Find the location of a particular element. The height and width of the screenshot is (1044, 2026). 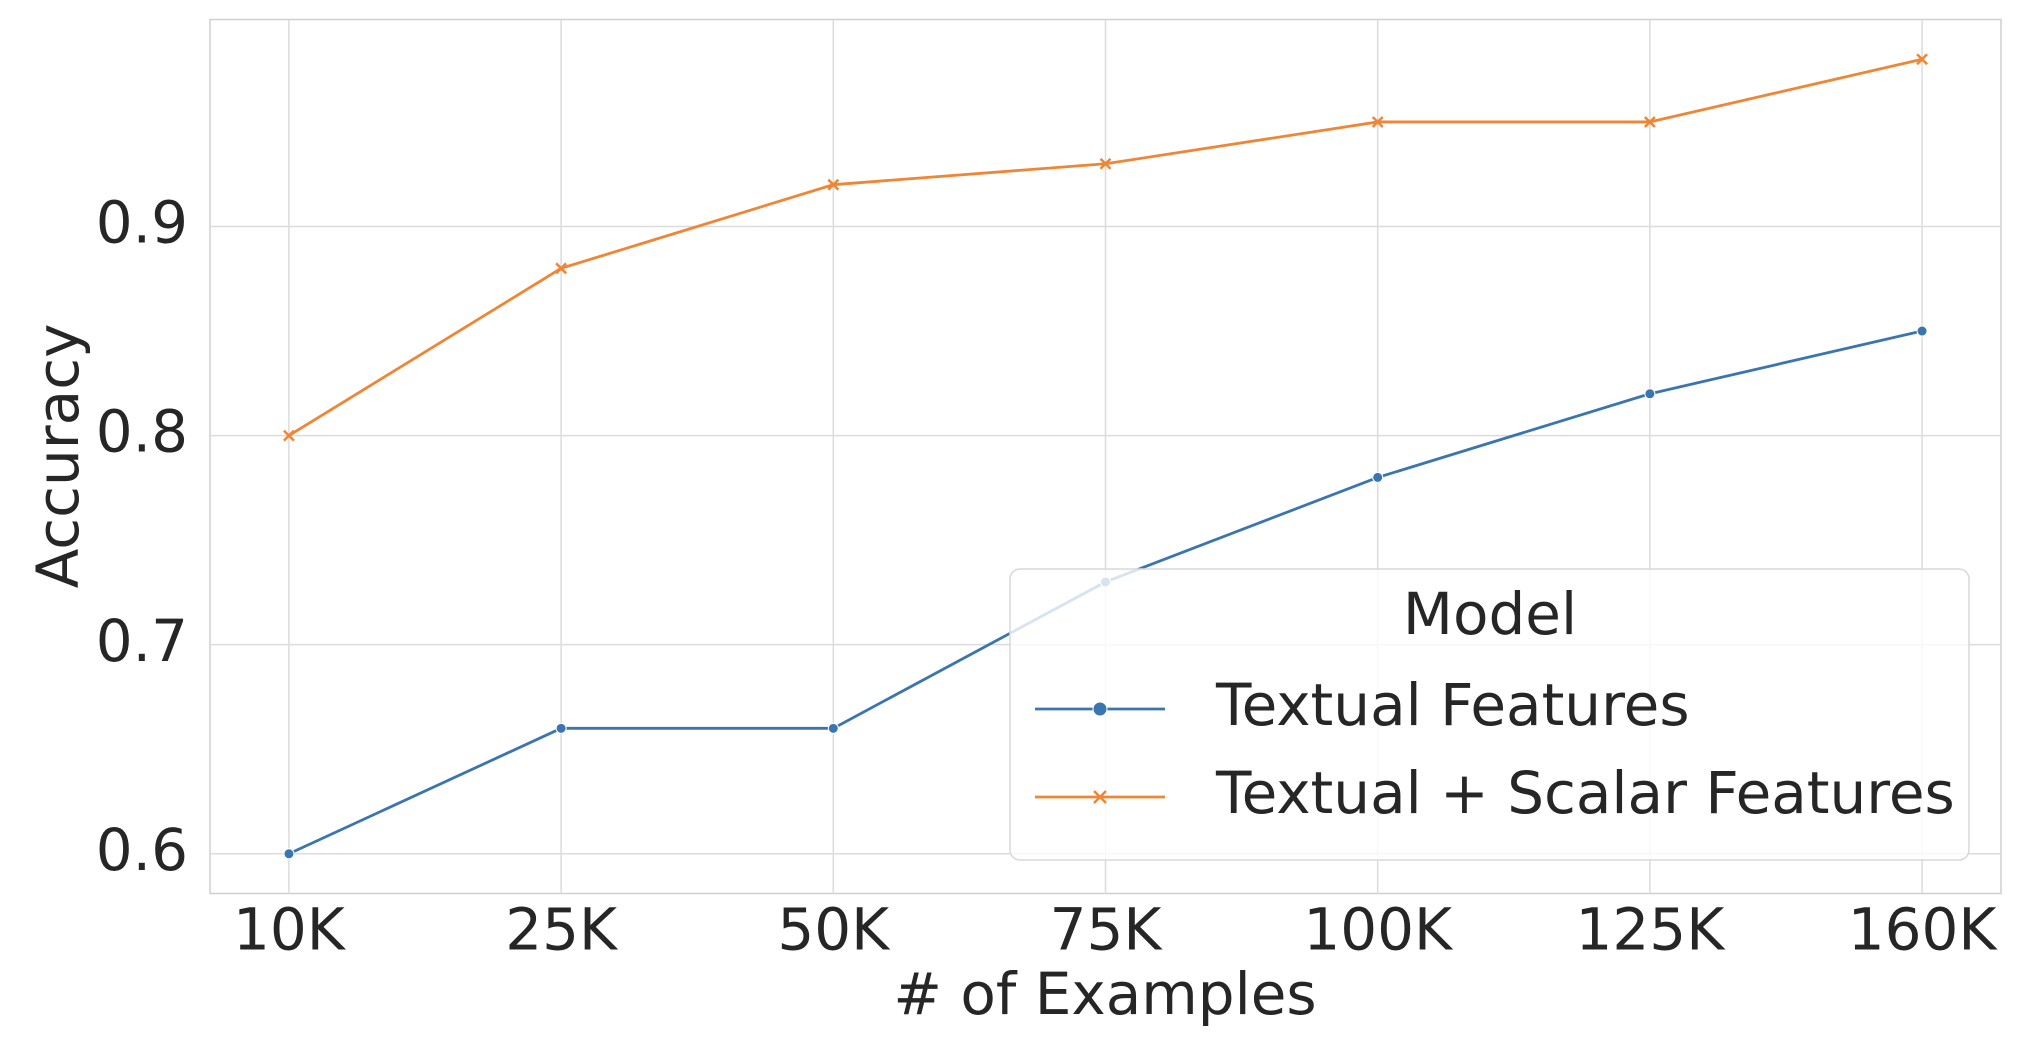

legend-label: Textual Features is located at coordinates (1452, 705).